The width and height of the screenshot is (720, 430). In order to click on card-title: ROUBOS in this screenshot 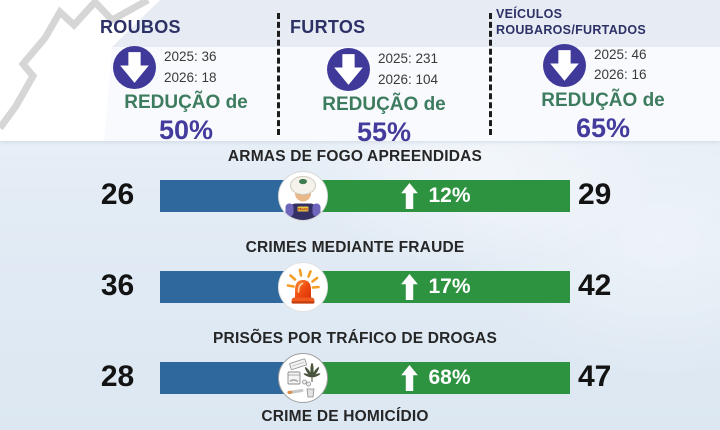, I will do `click(140, 27)`.